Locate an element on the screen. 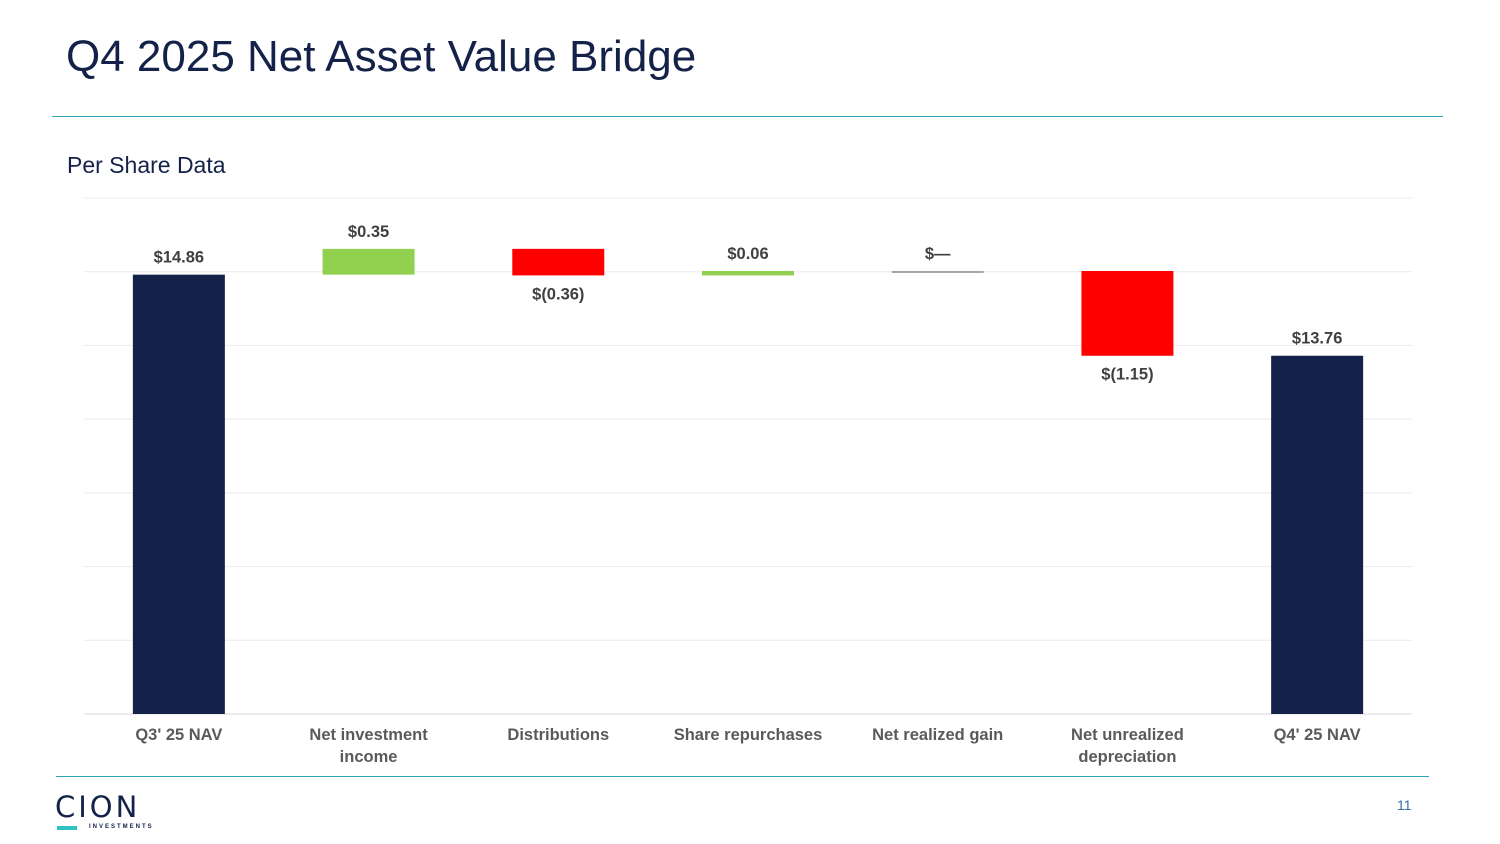 This screenshot has width=1500, height=844. data-label-4: $0.06 is located at coordinates (747, 254).